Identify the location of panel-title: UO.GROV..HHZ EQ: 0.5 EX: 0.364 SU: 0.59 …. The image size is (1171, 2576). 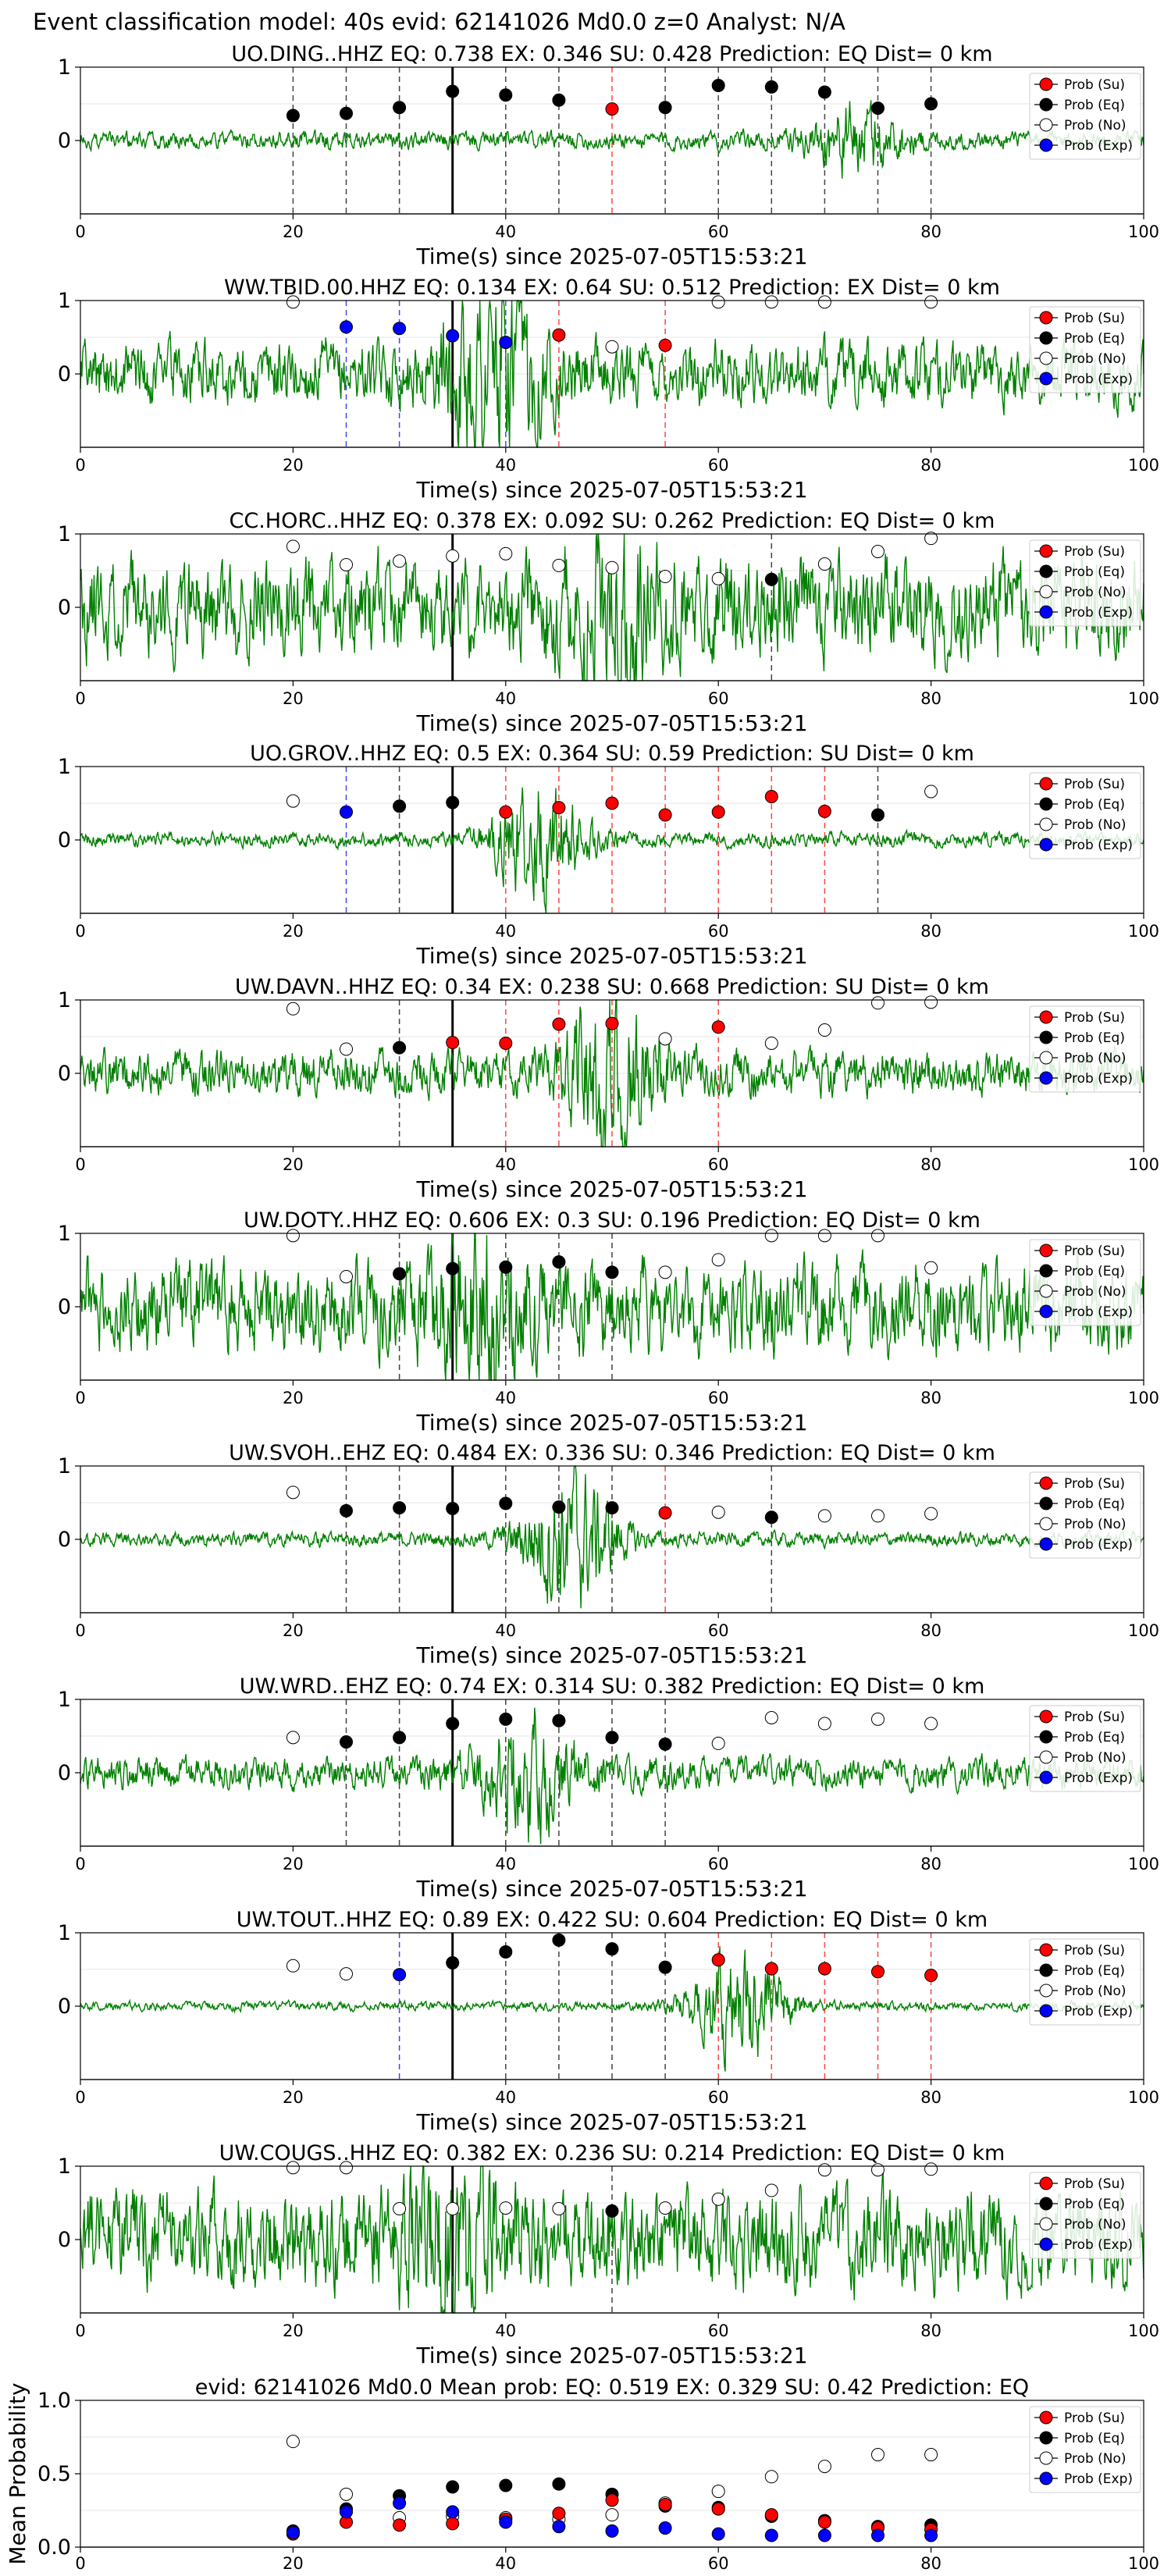
(612, 754).